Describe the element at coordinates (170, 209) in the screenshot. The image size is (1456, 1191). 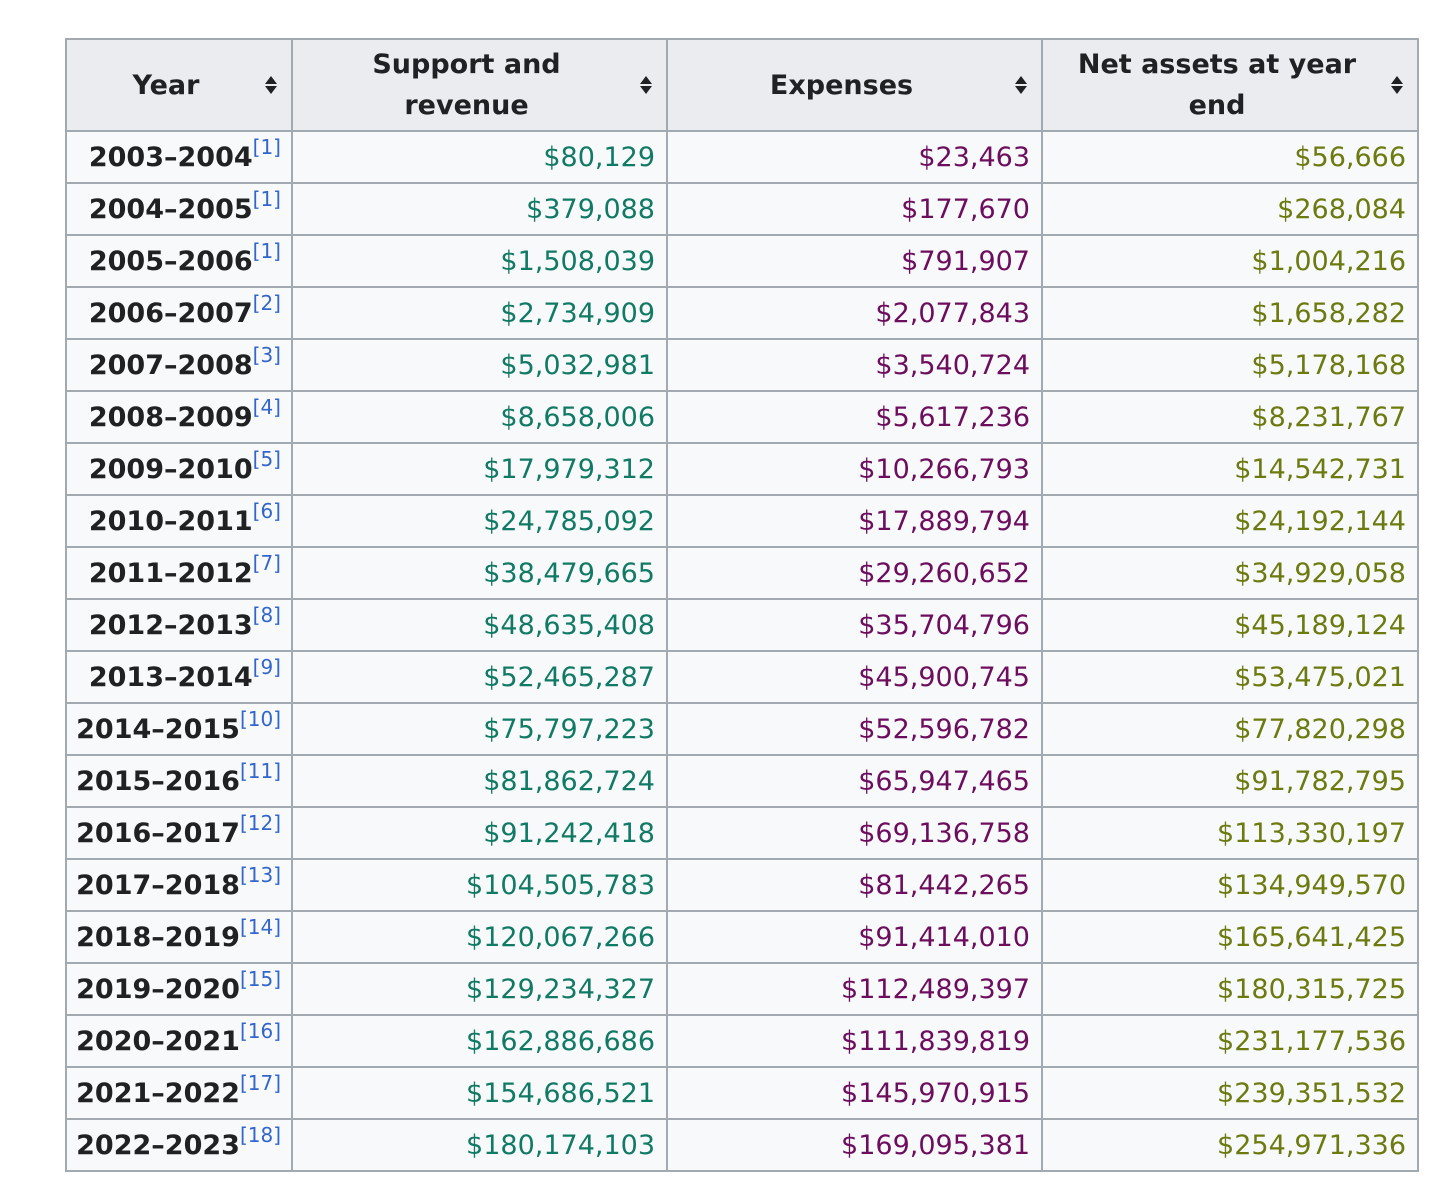
I see `year-label: 2004–2005` at that location.